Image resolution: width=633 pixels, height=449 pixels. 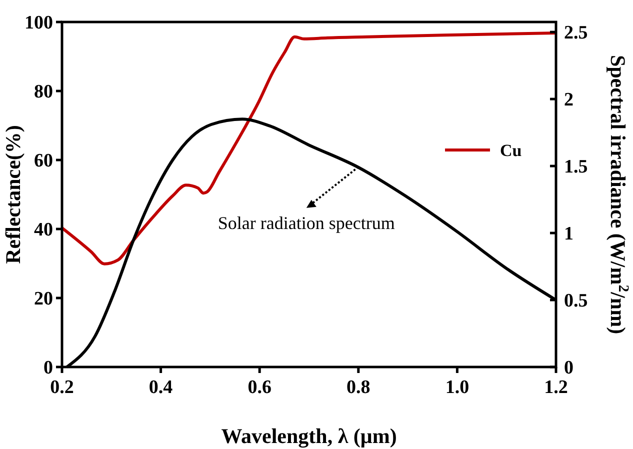 I want to click on y-tick-label: 40, so click(x=43, y=230).